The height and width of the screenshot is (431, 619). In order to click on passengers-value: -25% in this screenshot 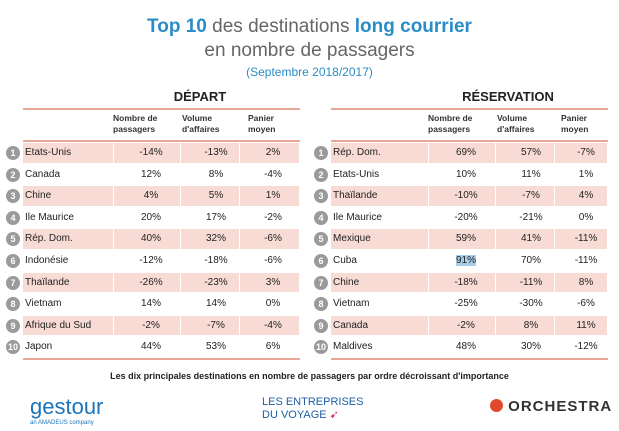, I will do `click(466, 304)`.